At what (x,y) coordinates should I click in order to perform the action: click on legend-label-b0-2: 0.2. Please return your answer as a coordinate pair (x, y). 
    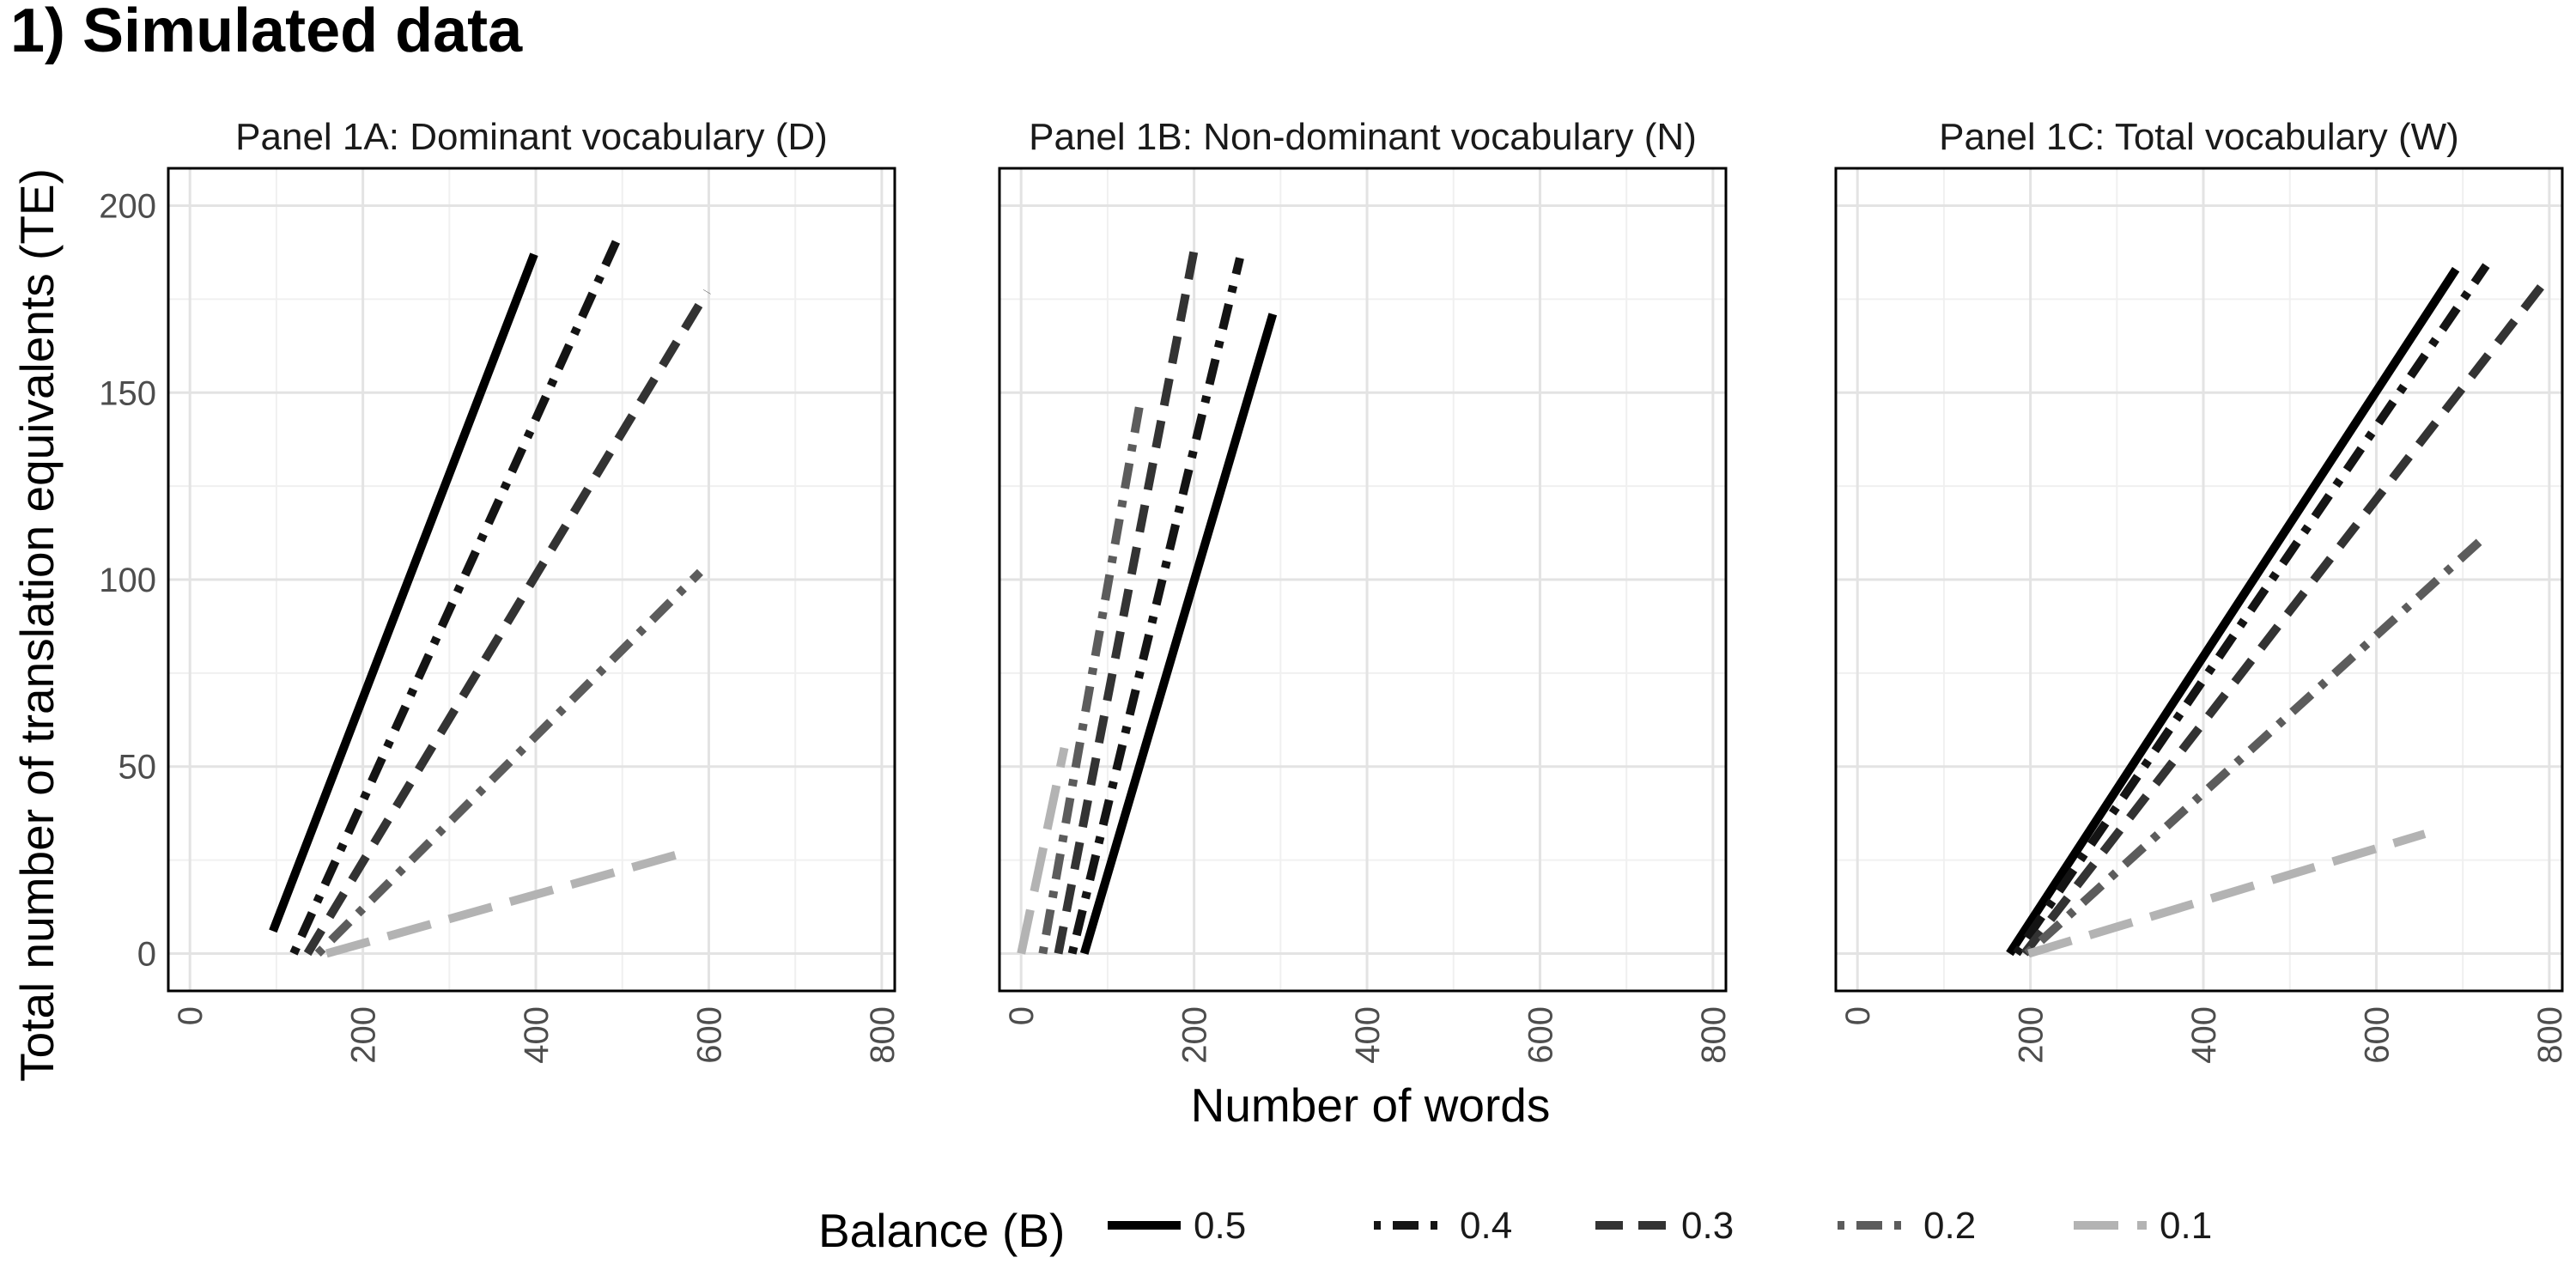
    Looking at the image, I should click on (1950, 1226).